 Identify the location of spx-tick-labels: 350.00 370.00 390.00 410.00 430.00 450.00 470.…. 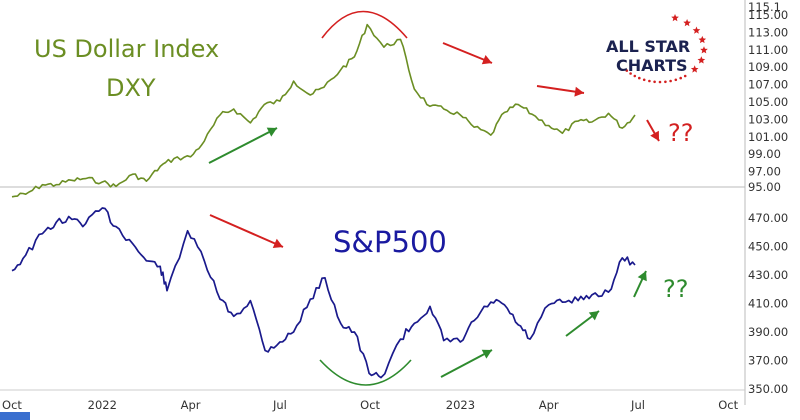
(768, 303).